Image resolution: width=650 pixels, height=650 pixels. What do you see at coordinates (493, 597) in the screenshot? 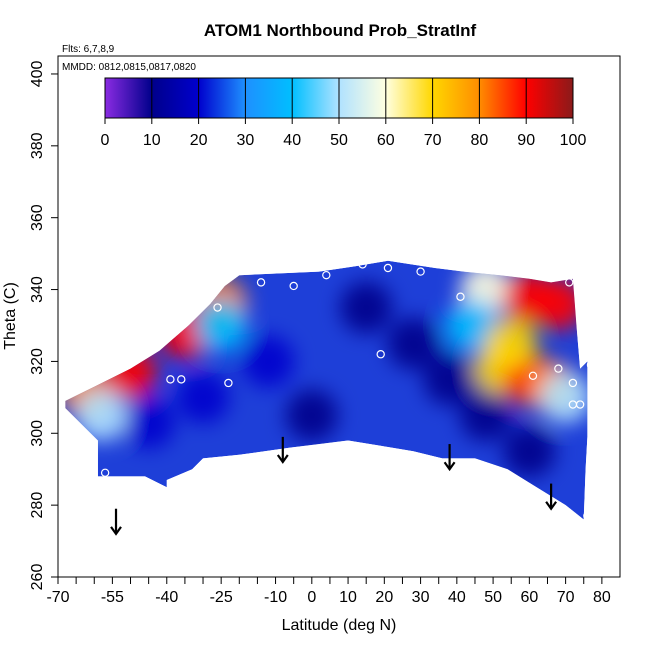
I see `x-tick-label: 50` at bounding box center [493, 597].